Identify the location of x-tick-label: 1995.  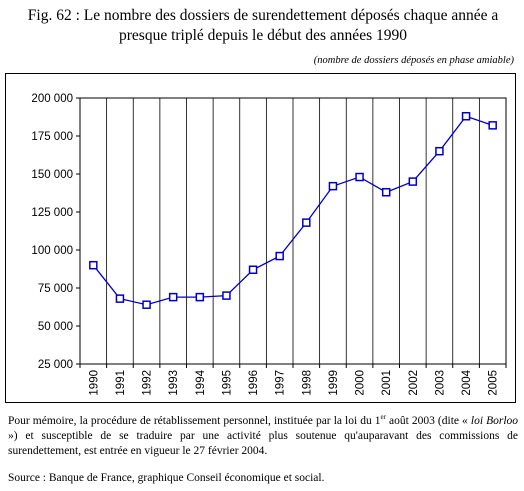
(227, 383).